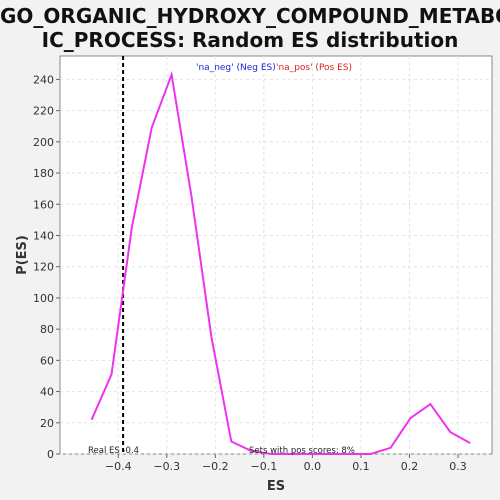 Image resolution: width=500 pixels, height=500 pixels. Describe the element at coordinates (43, 298) in the screenshot. I see `y-tick-label: 100` at that location.